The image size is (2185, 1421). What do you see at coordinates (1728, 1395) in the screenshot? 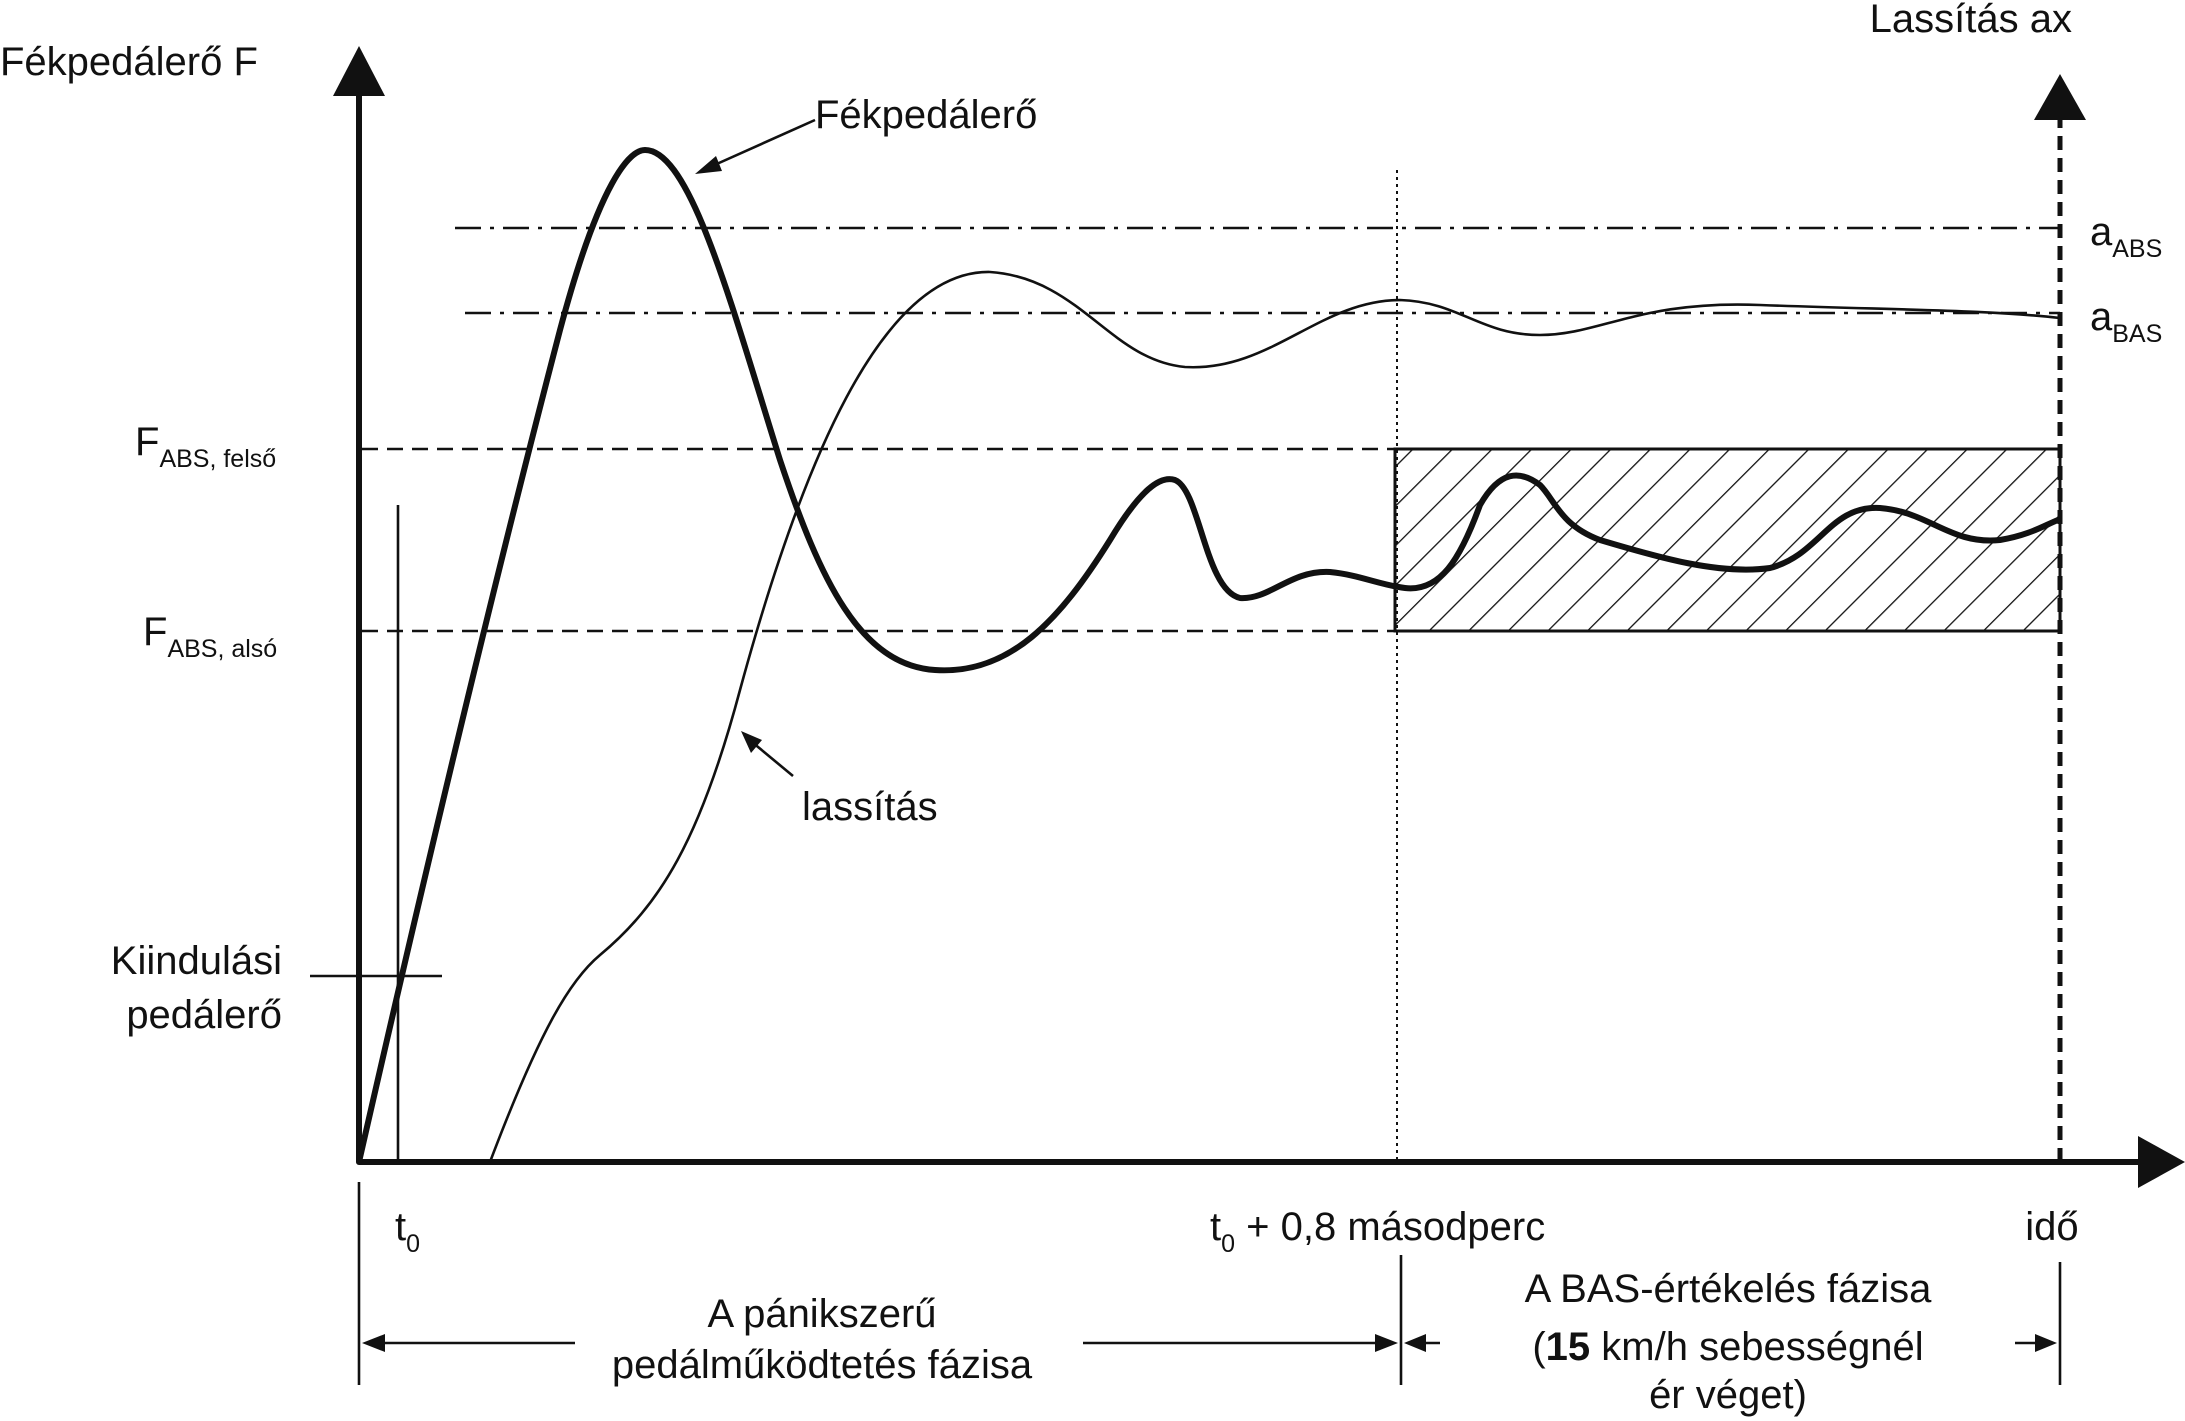
I see `bas-phase-label-line3: ér véget)` at bounding box center [1728, 1395].